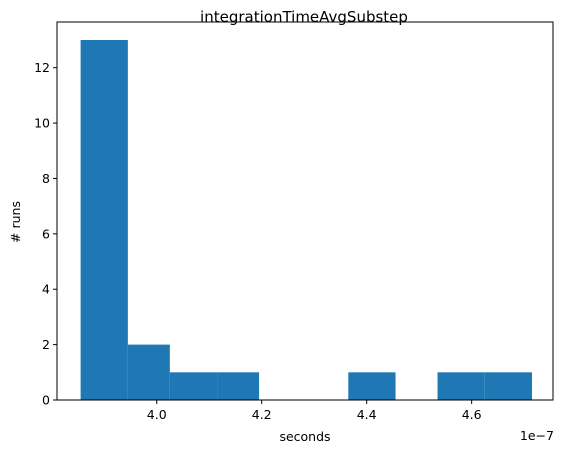 This screenshot has height=453, width=563. Describe the element at coordinates (472, 414) in the screenshot. I see `x-tick-label: 4.6` at that location.